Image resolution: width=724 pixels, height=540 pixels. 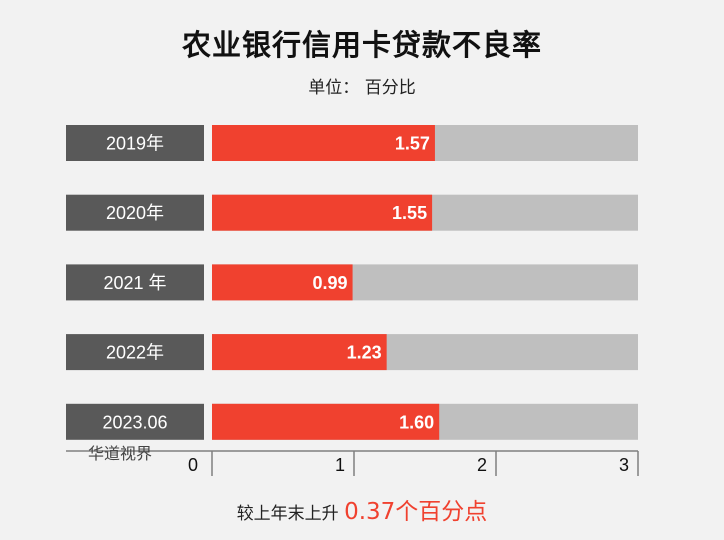 I want to click on category-label: 2021 年, so click(x=134, y=283).